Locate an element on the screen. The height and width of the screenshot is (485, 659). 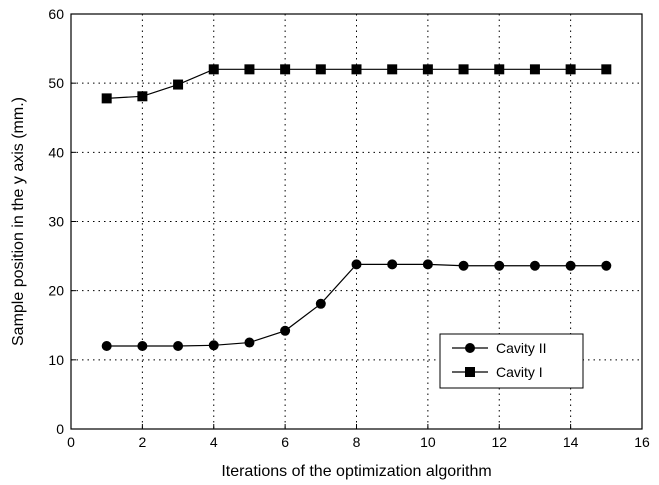
legend-box is located at coordinates (511, 361).